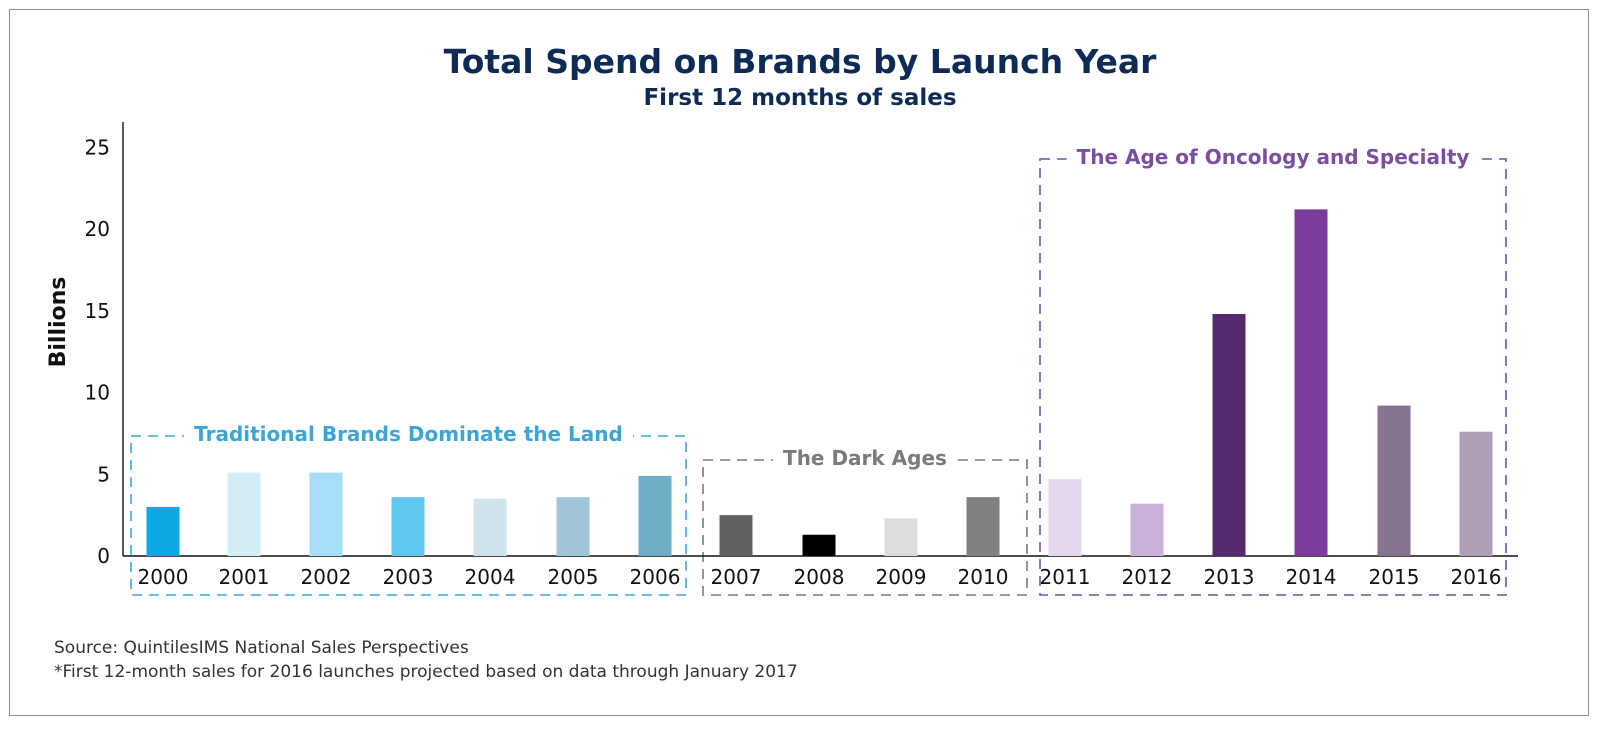  Describe the element at coordinates (408, 526) in the screenshot. I see `bar-2003` at that location.